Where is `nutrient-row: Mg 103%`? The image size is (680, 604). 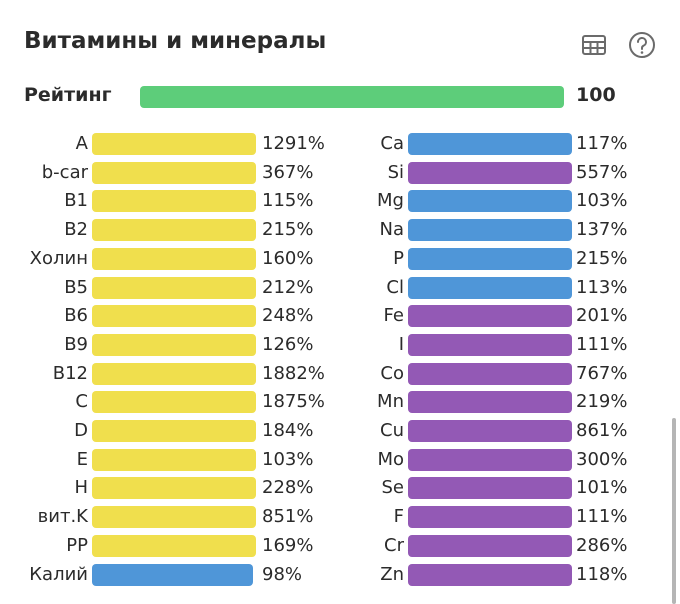 nutrient-row: Mg 103% is located at coordinates (340, 201).